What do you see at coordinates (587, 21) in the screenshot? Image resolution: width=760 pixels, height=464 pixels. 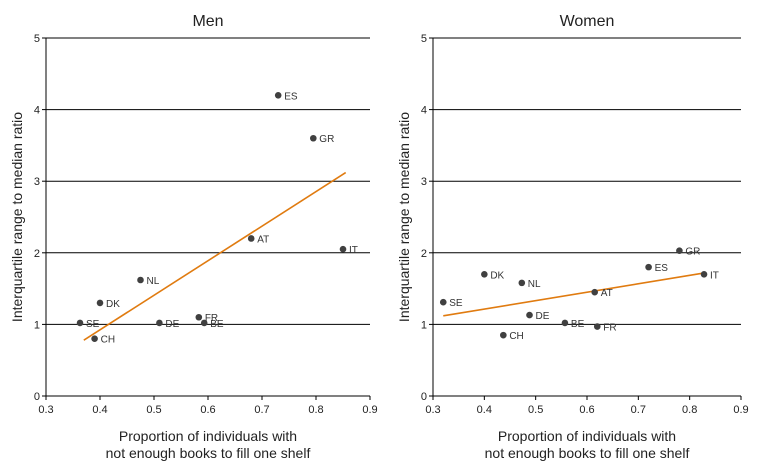 I see `chart-title: Women` at bounding box center [587, 21].